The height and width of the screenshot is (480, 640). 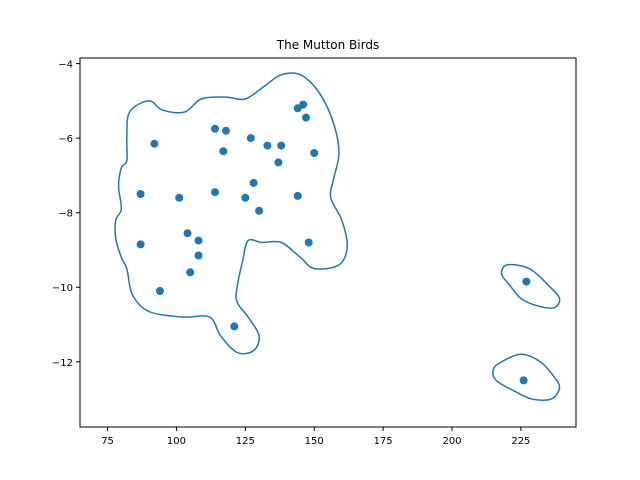 I want to click on x-tick-label: 225, so click(x=520, y=441).